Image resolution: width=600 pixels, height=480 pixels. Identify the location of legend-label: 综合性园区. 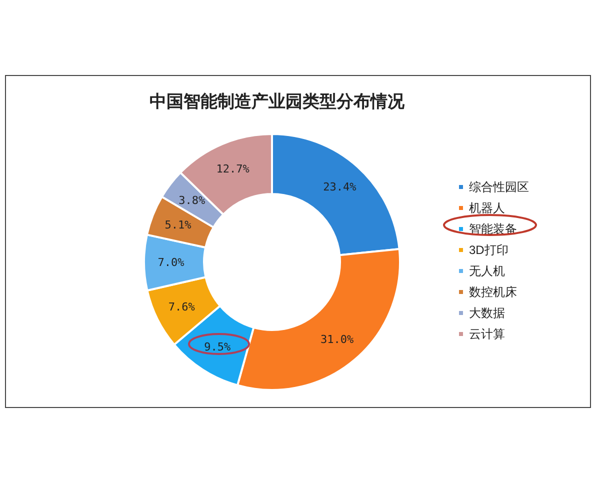
(499, 187).